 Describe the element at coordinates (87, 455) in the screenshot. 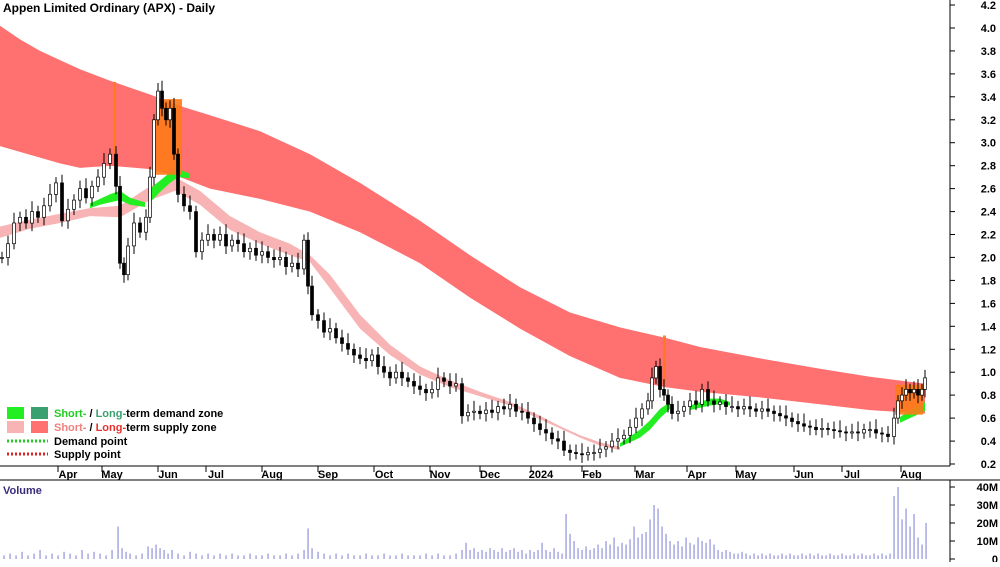

I see `legend-supply-point-text: Supply point` at that location.